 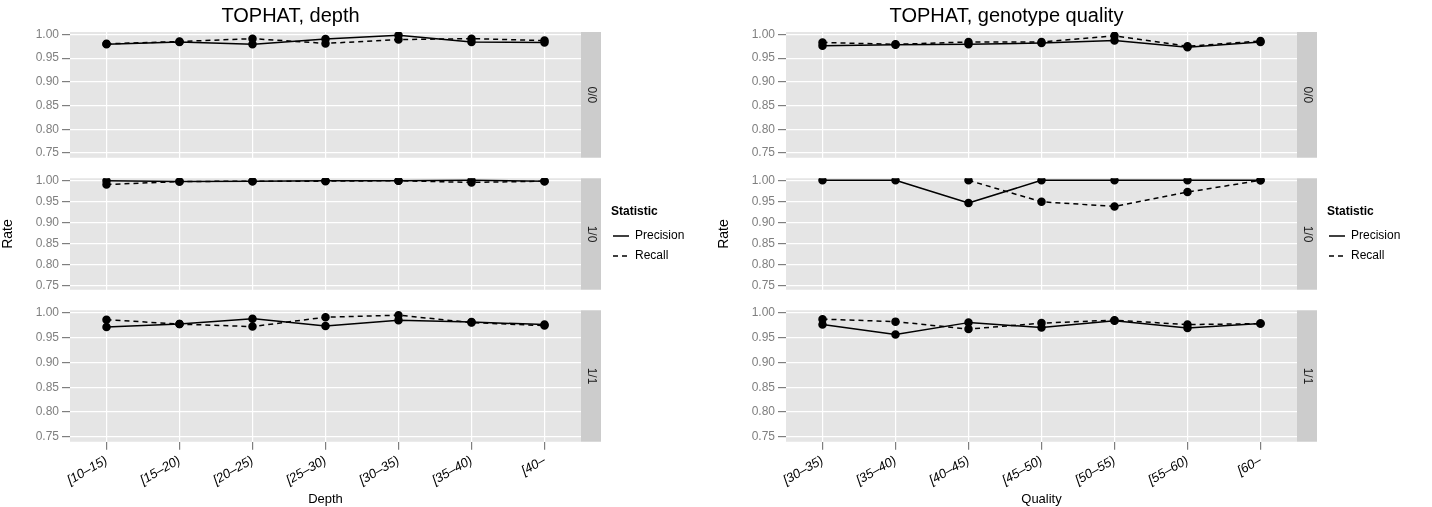 What do you see at coordinates (290, 14) in the screenshot?
I see `chart-title: TOPHAT, depth` at bounding box center [290, 14].